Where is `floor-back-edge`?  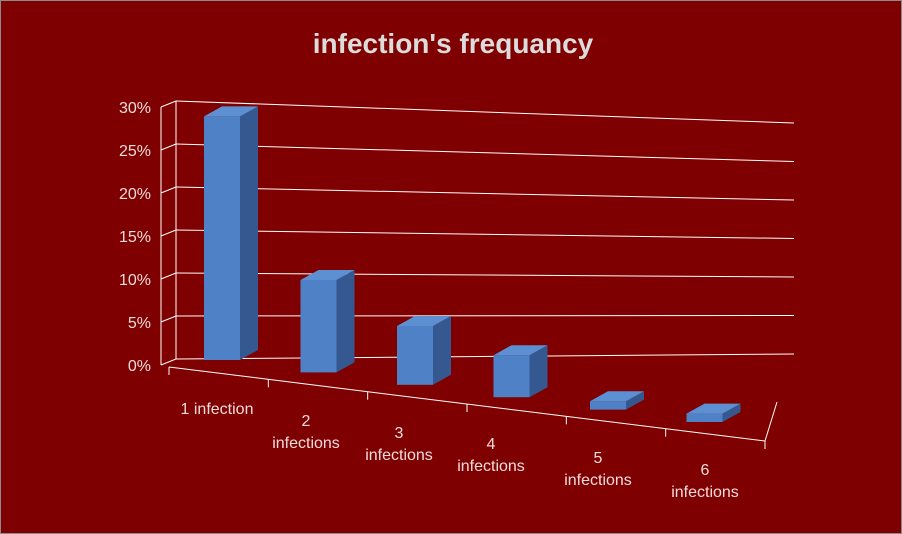
floor-back-edge is located at coordinates (485, 356).